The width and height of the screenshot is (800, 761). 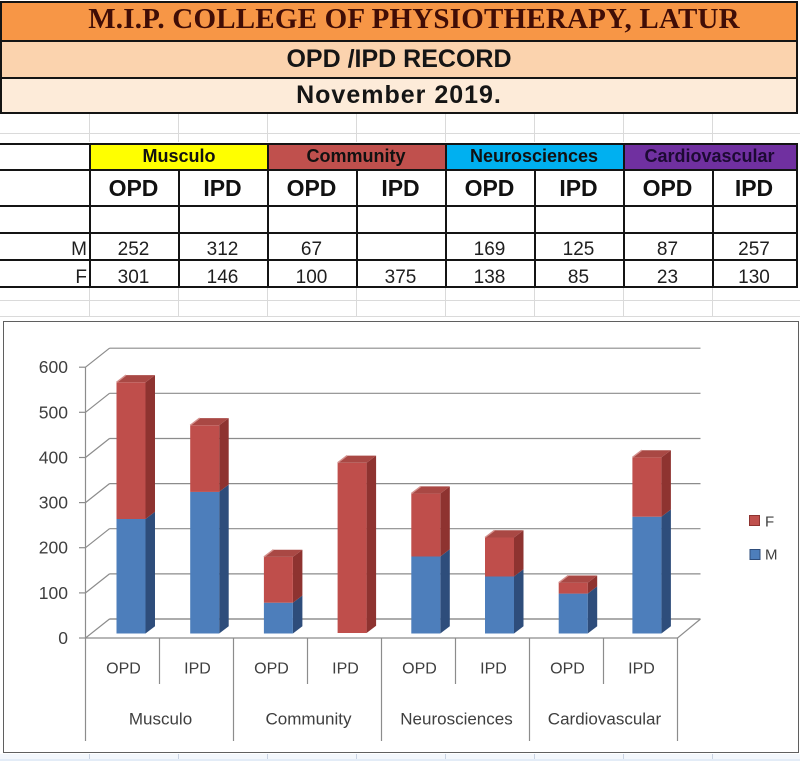 What do you see at coordinates (53, 593) in the screenshot?
I see `svg-text: 100` at bounding box center [53, 593].